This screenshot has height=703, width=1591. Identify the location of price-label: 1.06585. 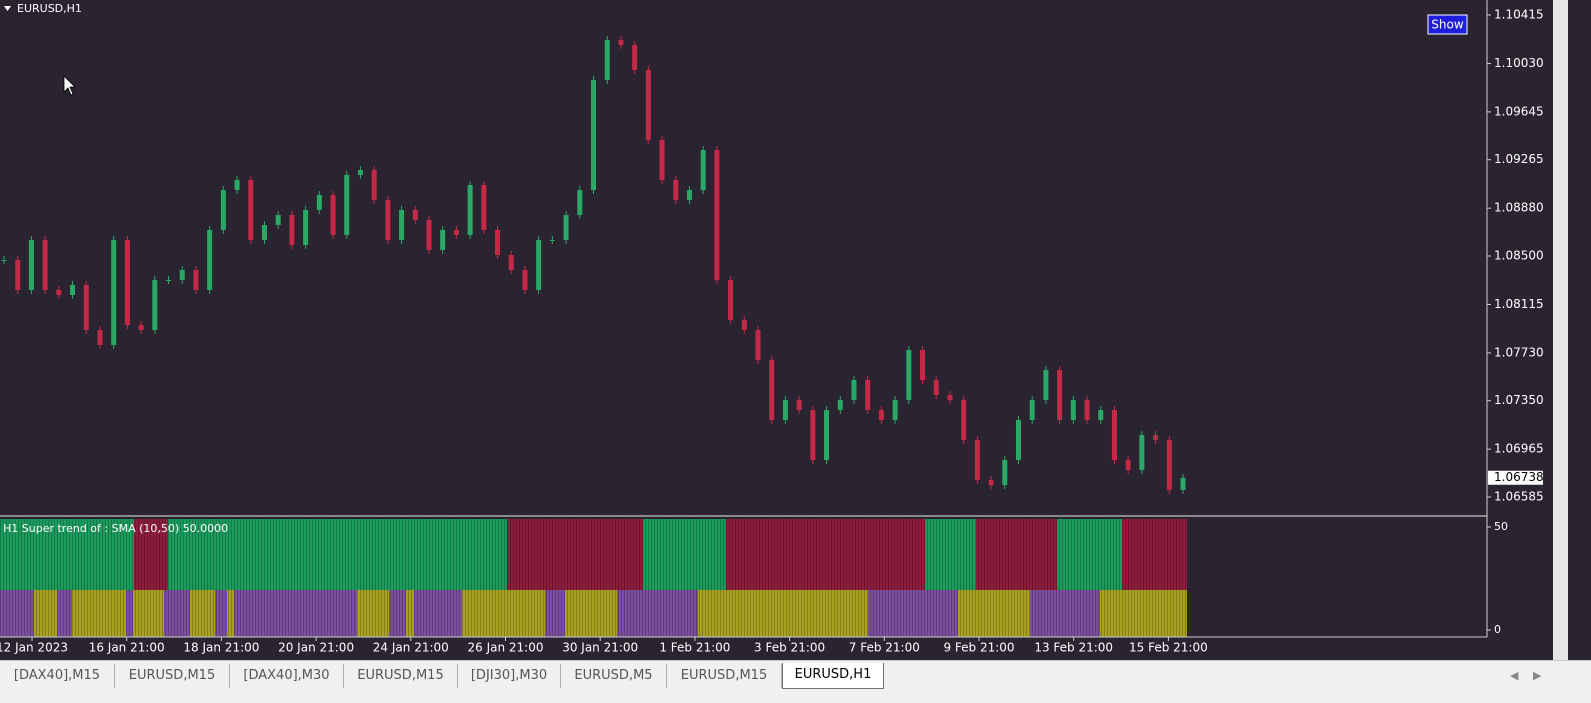
(1519, 497).